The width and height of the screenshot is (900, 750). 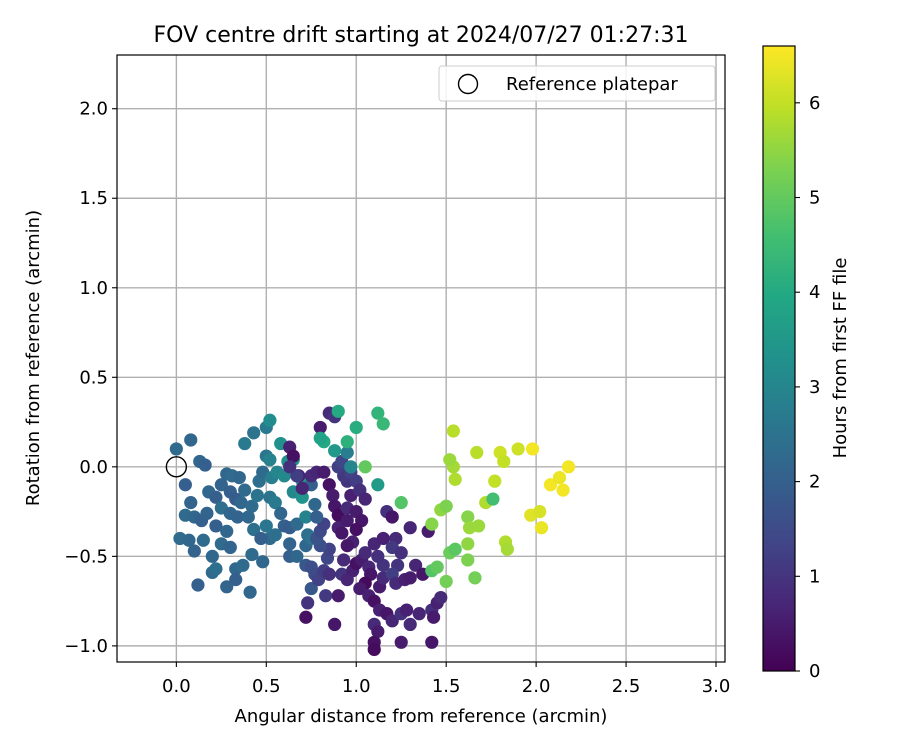 I want to click on colorbar-ticks: 0 1 2 3 4 5 6, so click(x=807, y=387).